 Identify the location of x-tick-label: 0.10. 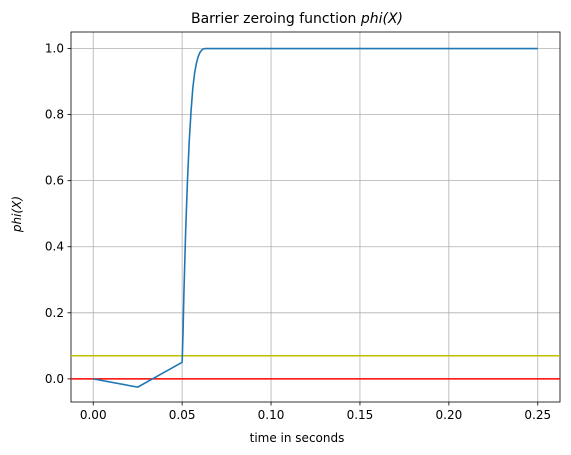
(271, 415).